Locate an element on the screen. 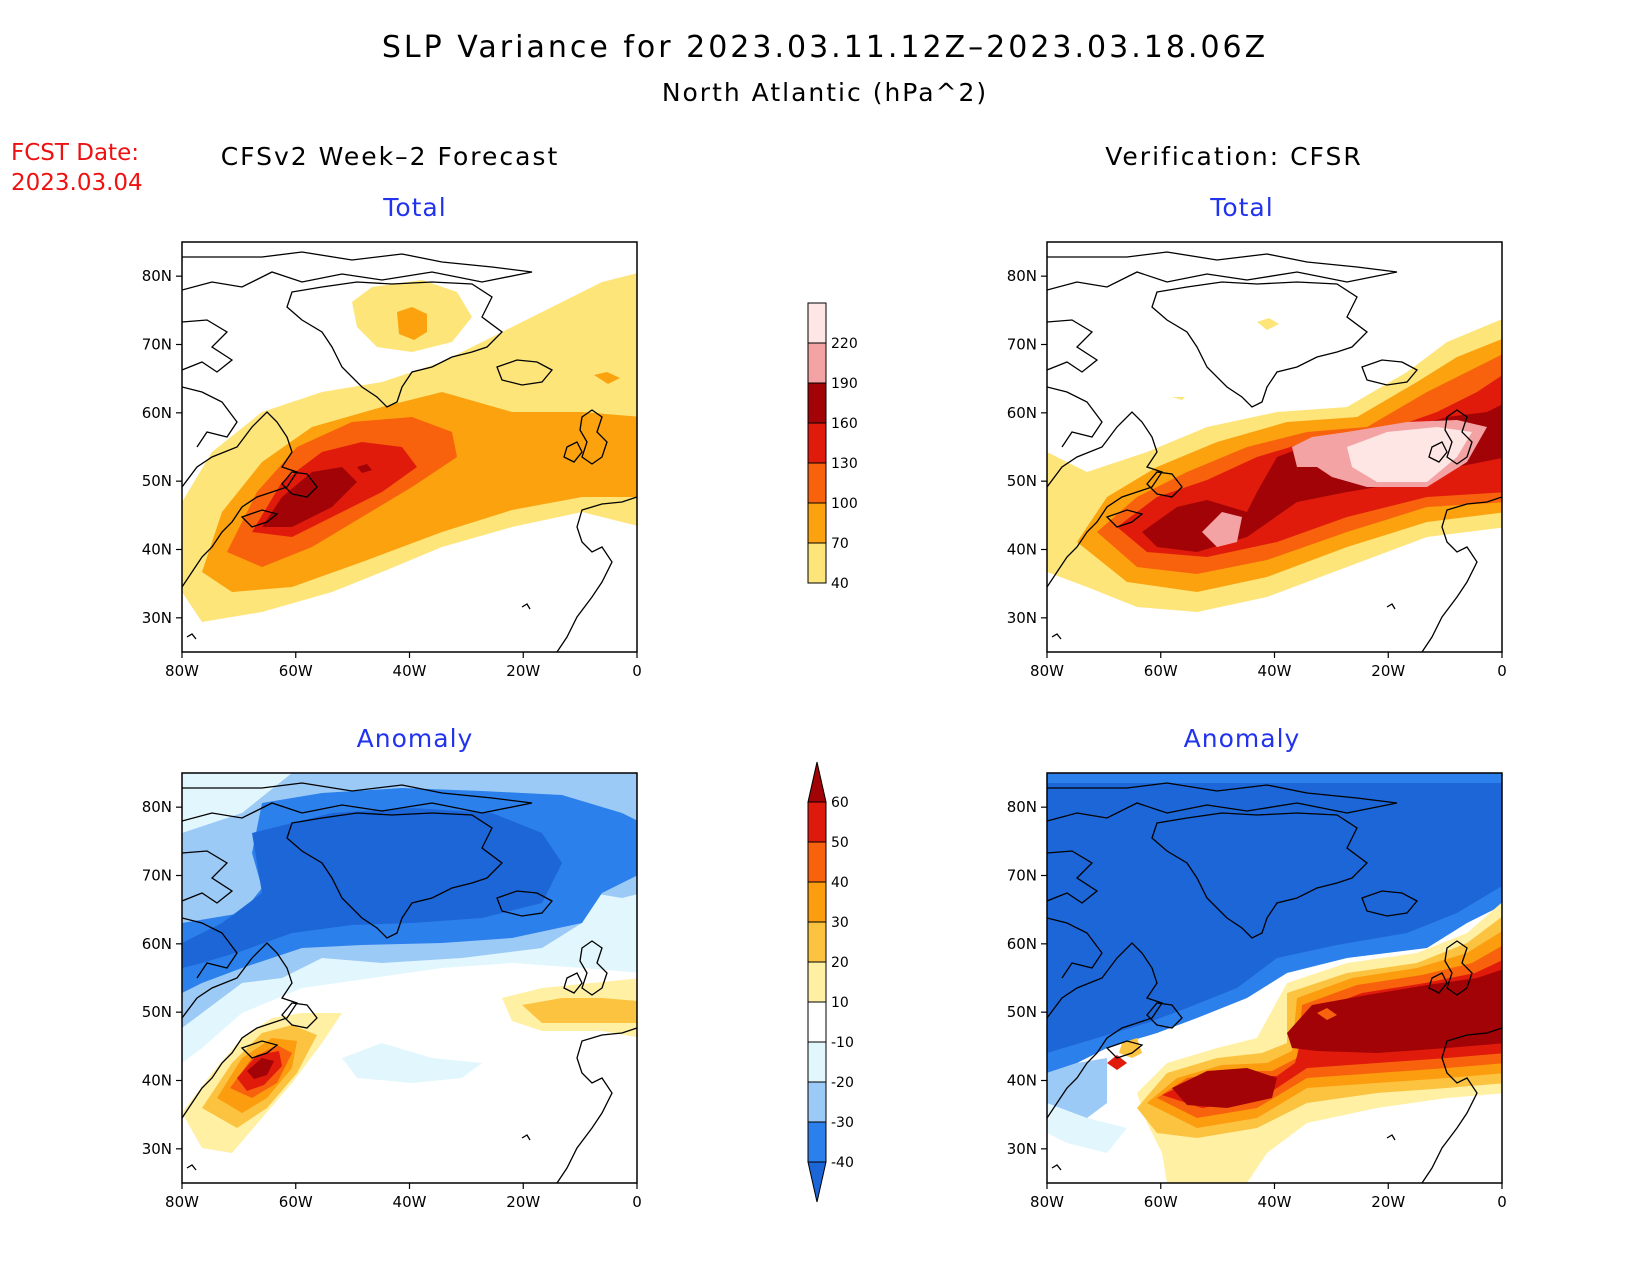  colorbar-level-label: 30 is located at coordinates (840, 923).